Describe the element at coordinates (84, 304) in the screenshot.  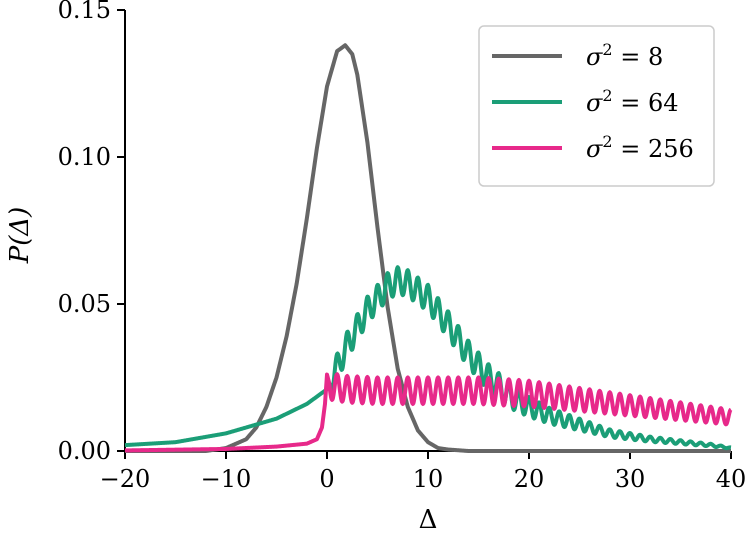
I see `y-tick-label: 0.05` at that location.